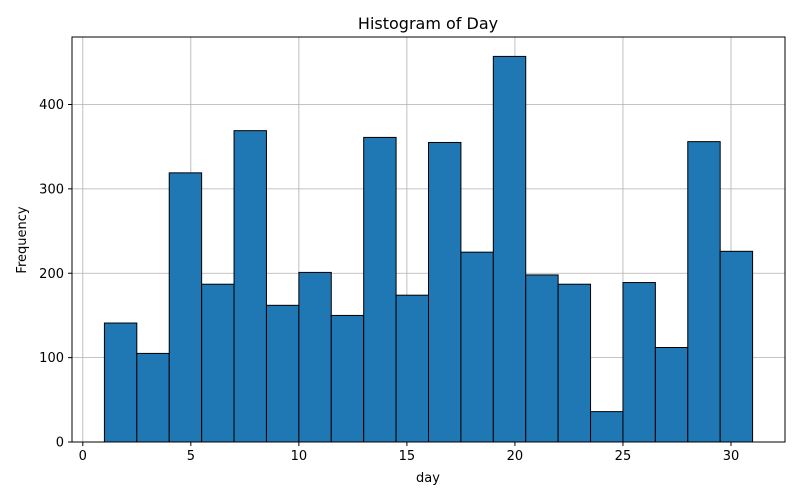 This screenshot has width=800, height=500. I want to click on y-tick-label: 0, so click(60, 443).